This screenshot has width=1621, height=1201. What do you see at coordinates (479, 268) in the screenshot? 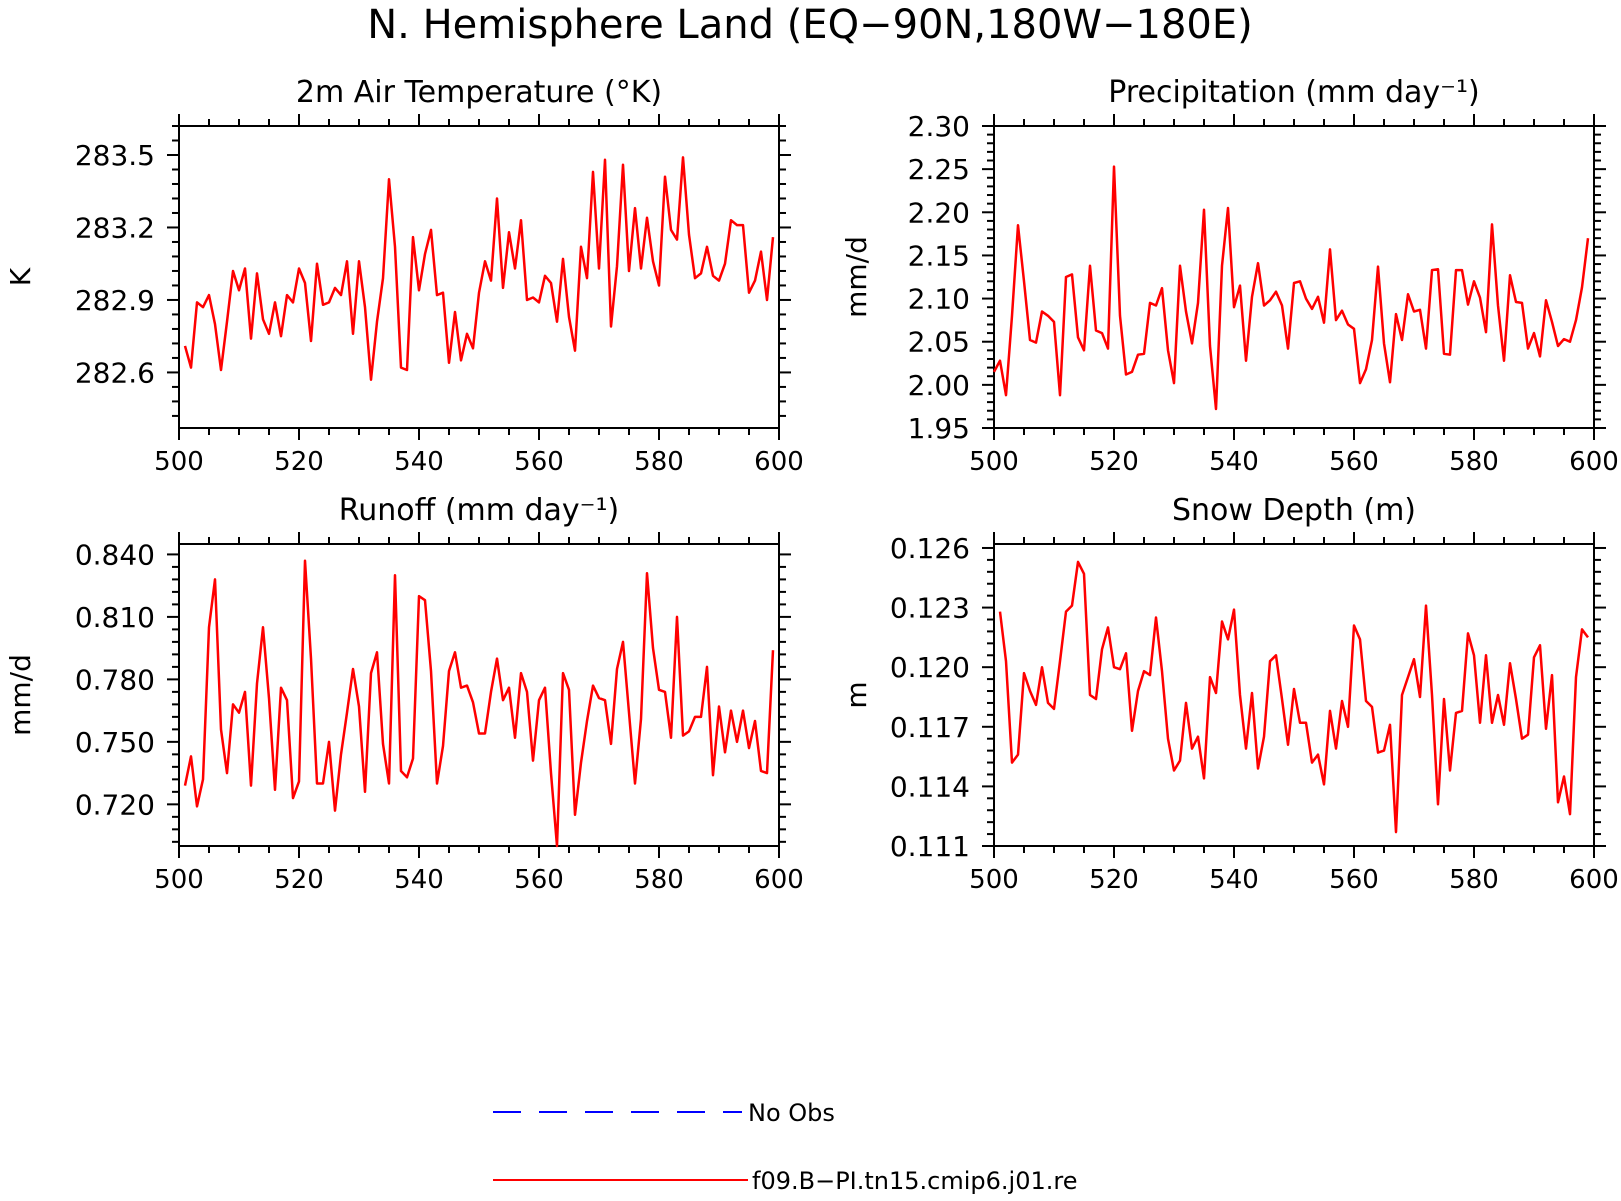
I see `temperature-series-line` at bounding box center [479, 268].